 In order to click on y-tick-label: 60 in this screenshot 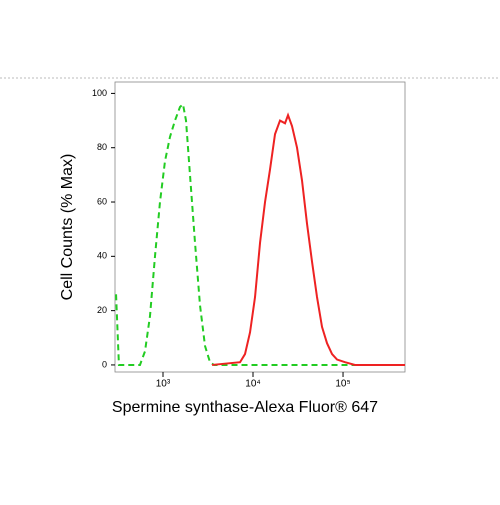, I will do `click(102, 201)`.